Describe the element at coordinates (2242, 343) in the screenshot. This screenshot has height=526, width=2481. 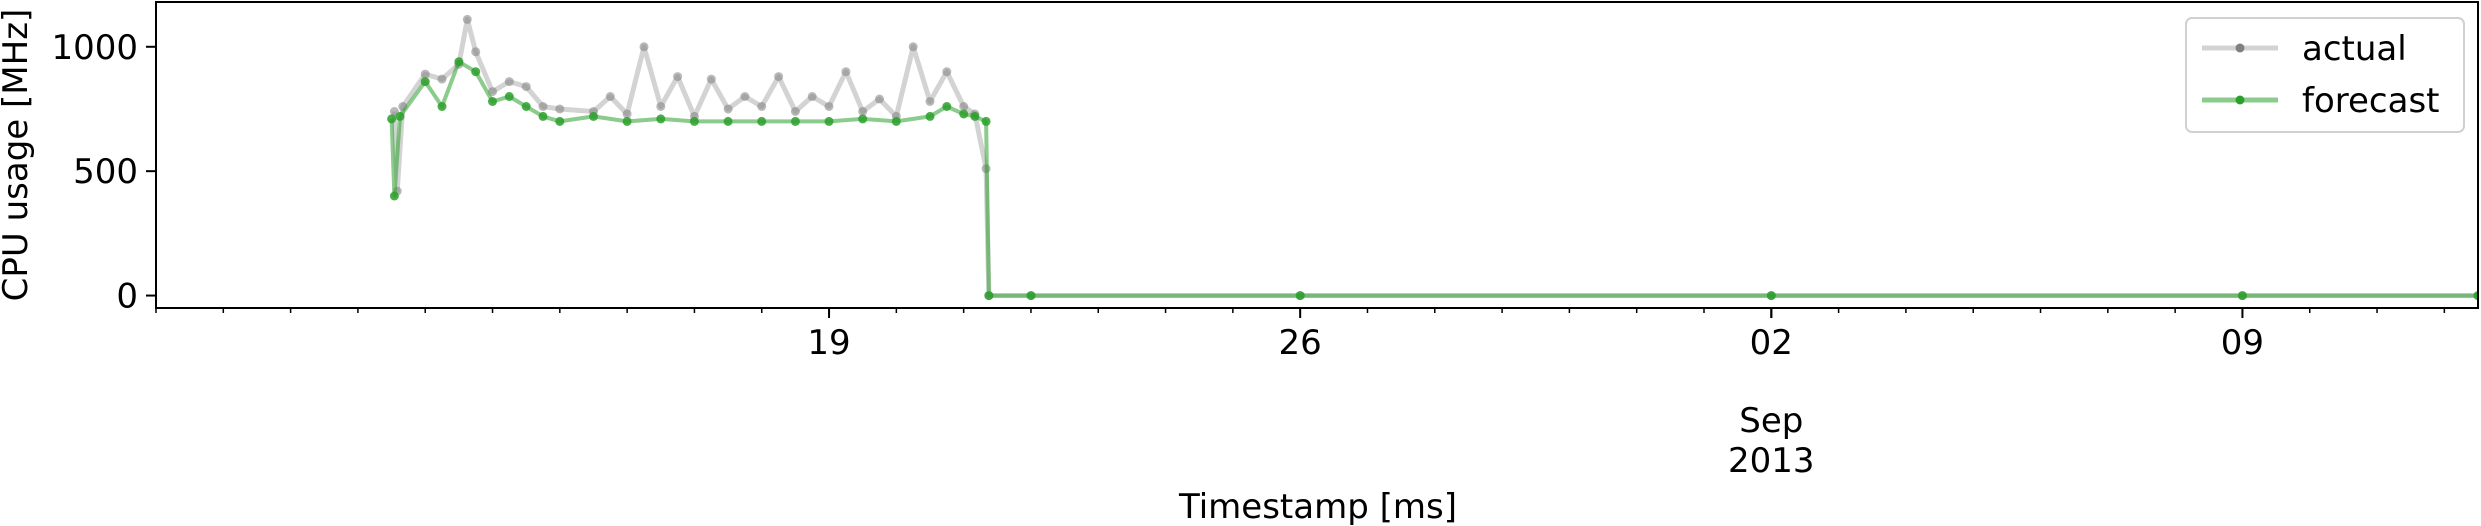
I see `x-tick-label: 09` at that location.